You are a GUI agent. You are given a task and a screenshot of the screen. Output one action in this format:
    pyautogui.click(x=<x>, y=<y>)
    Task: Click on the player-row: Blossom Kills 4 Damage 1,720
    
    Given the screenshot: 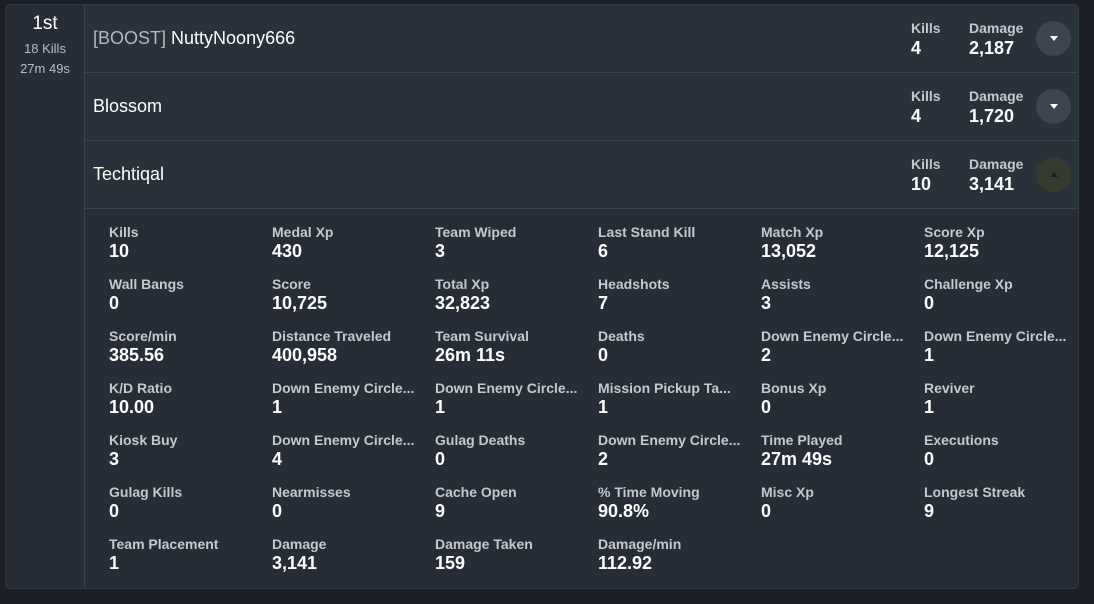 What is the action you would take?
    pyautogui.click(x=581, y=107)
    